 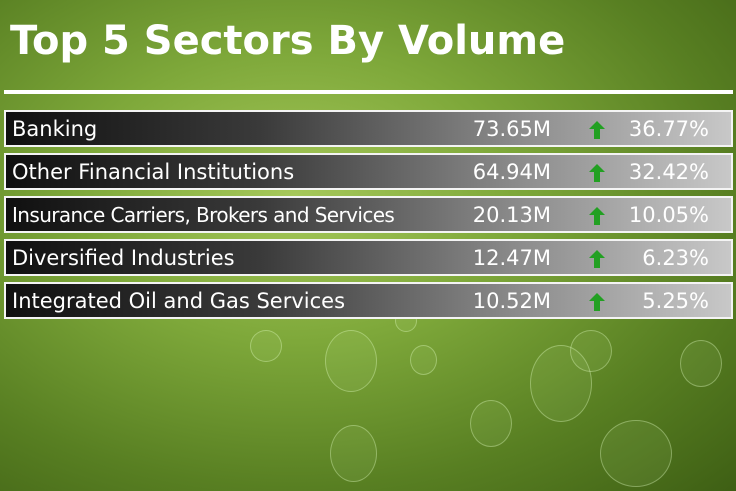 What do you see at coordinates (288, 41) in the screenshot?
I see `page-title: Top 5 Sectors By Volume` at bounding box center [288, 41].